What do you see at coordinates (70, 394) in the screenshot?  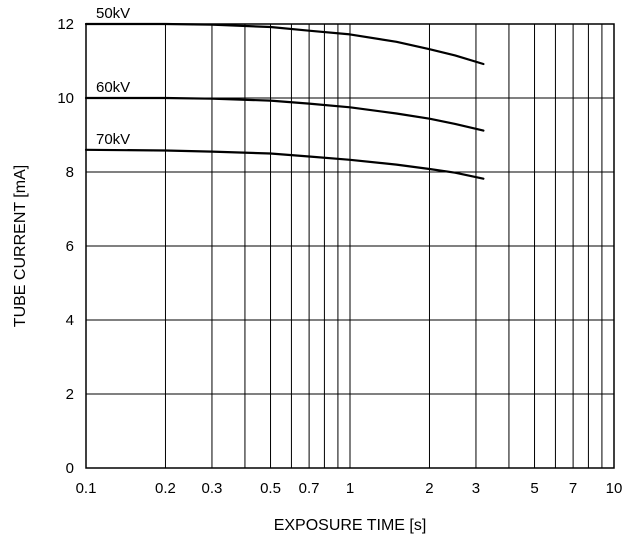 I see `y-tick-label: 2` at bounding box center [70, 394].